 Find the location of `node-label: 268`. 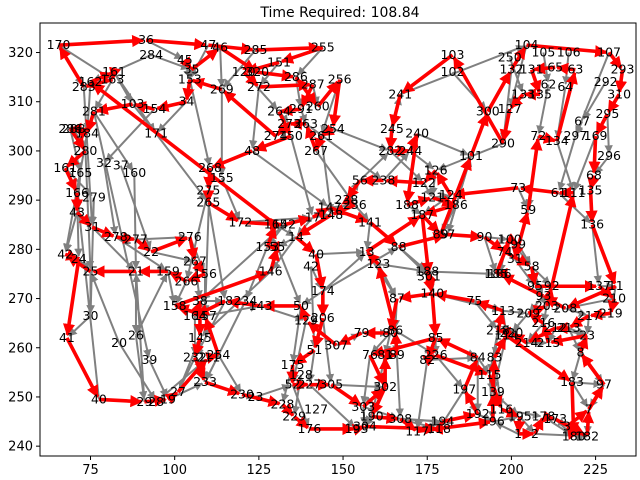

node-label: 268 is located at coordinates (210, 167).